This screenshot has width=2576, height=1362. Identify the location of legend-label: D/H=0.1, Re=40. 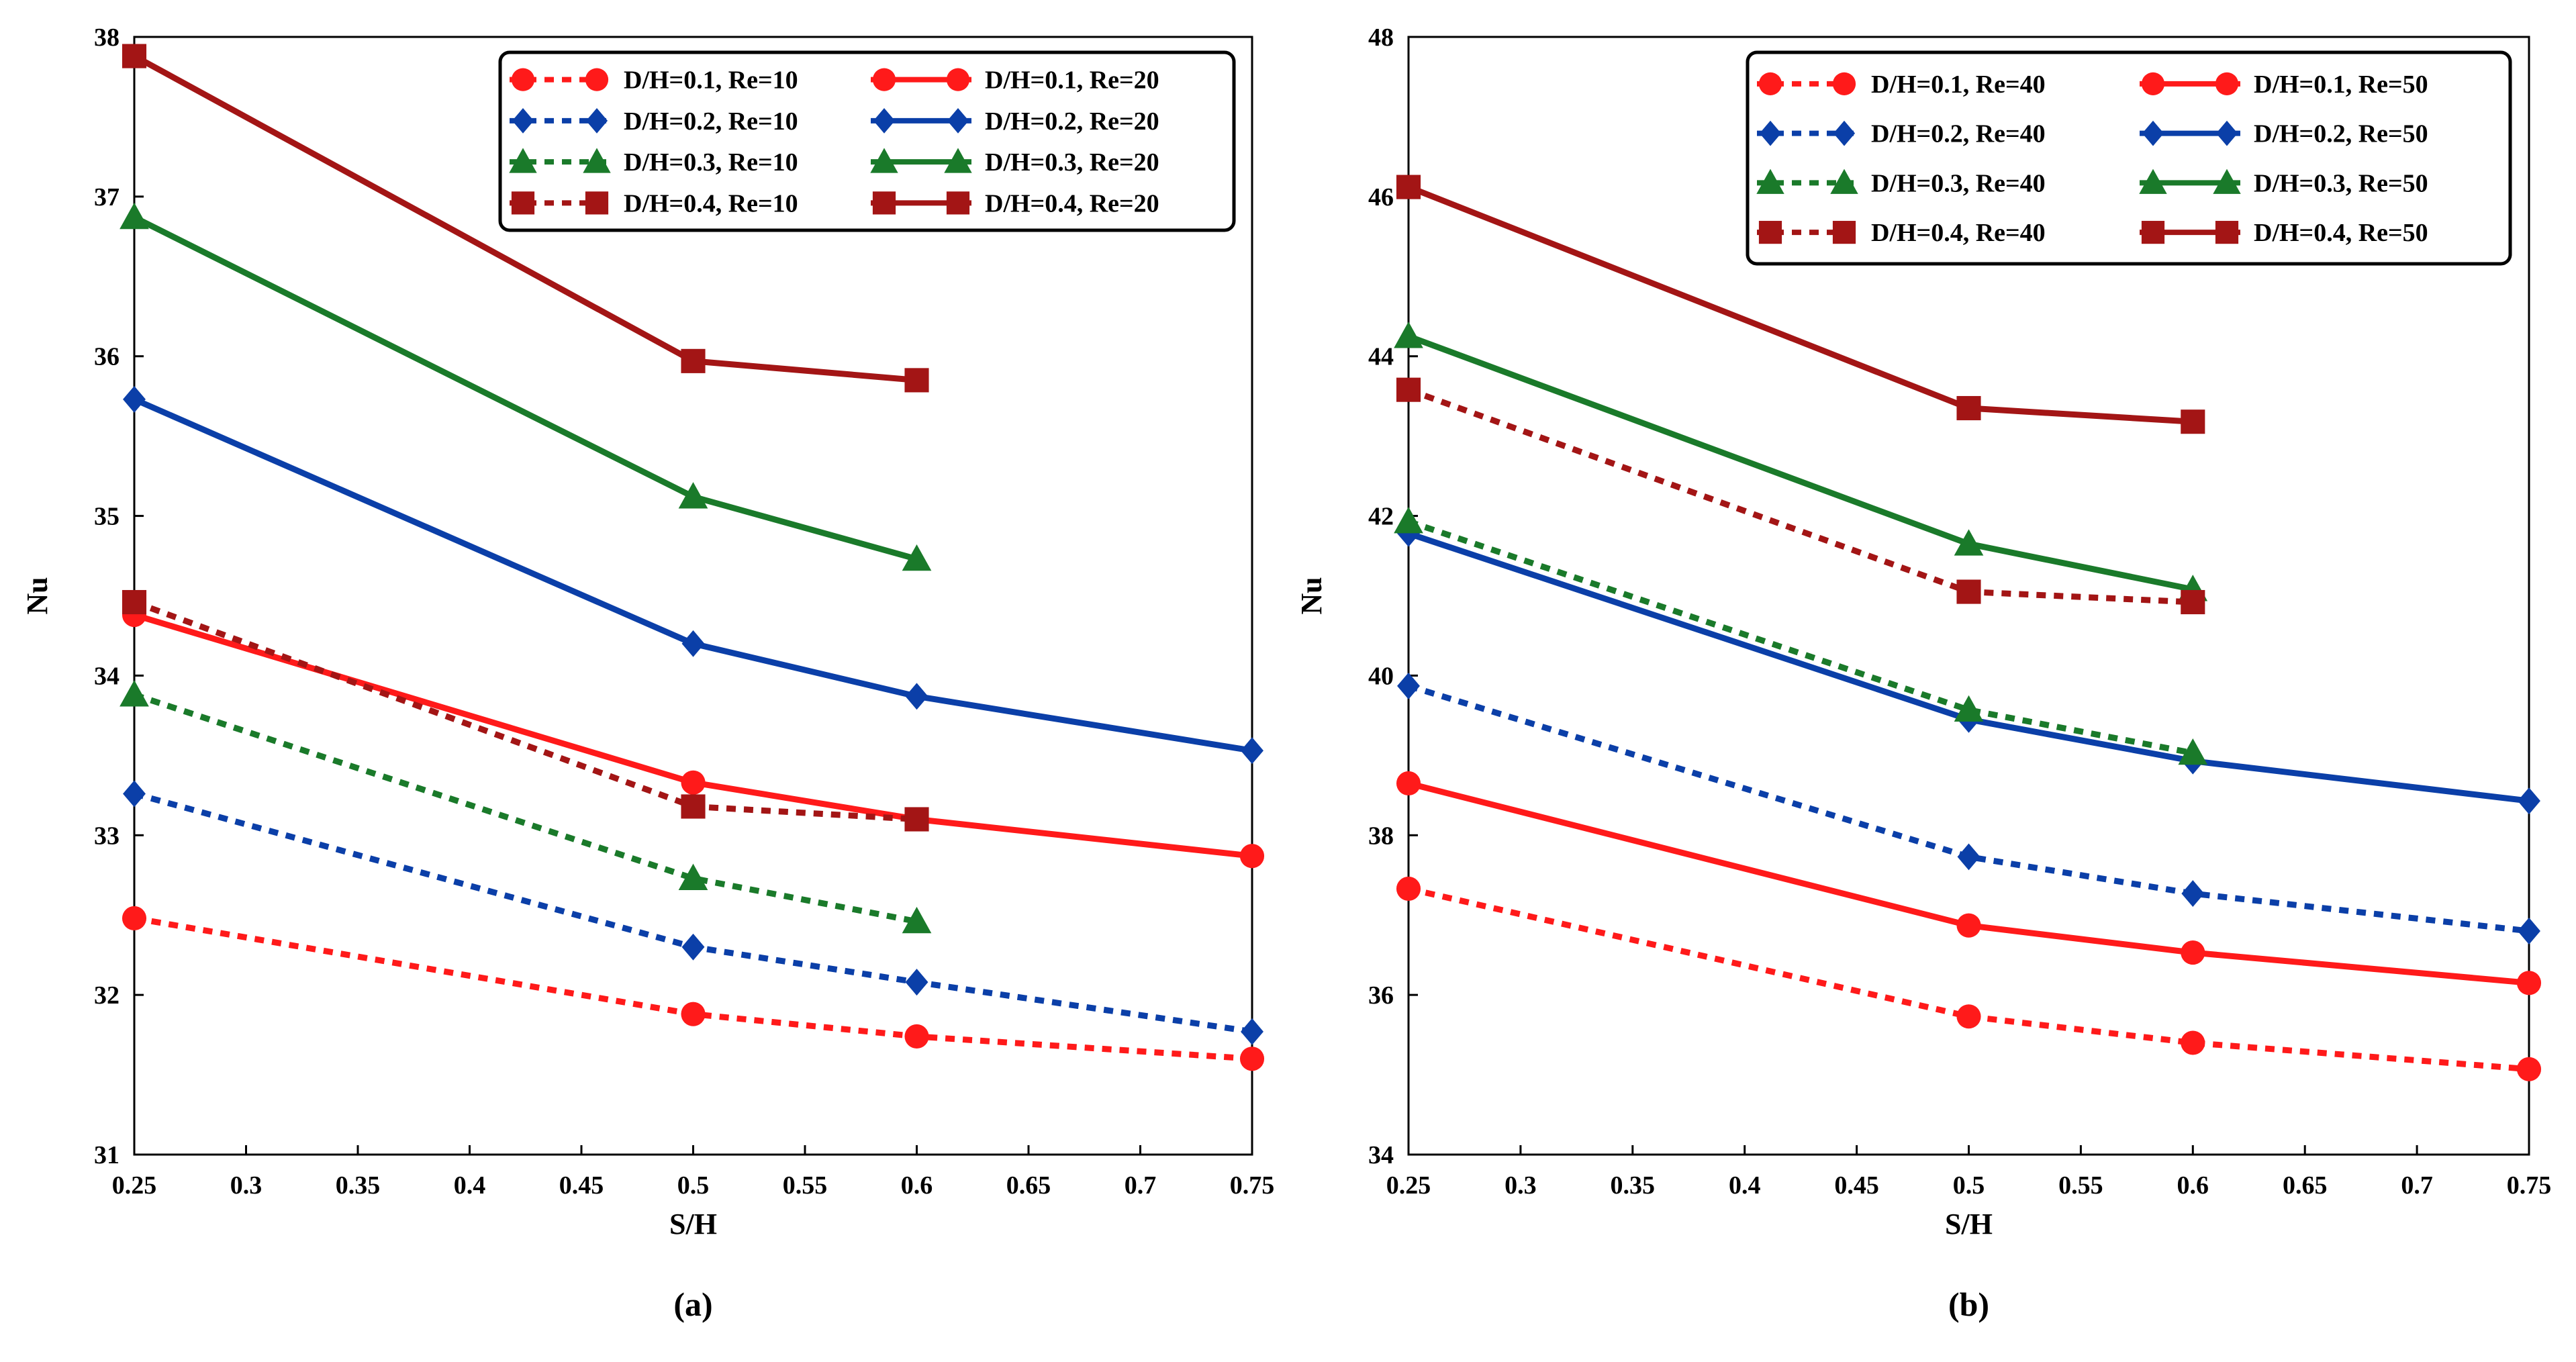
(1958, 84).